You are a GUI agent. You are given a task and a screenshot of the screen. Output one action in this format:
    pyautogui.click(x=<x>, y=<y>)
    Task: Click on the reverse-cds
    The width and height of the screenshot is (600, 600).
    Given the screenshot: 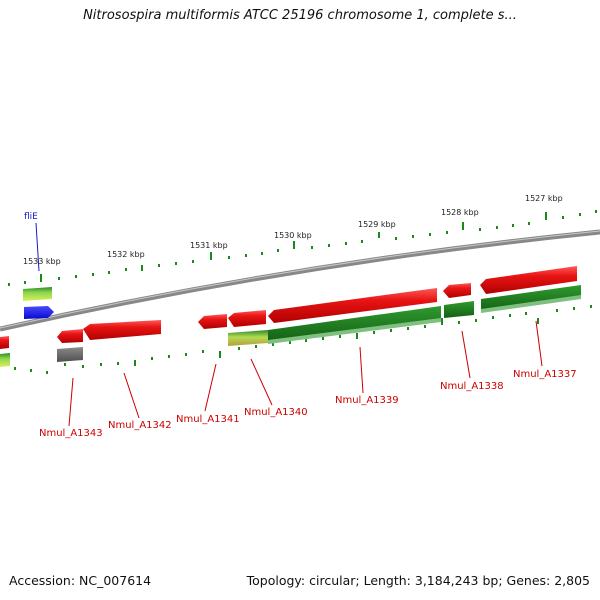 What is the action you would take?
    pyautogui.click(x=290, y=326)
    